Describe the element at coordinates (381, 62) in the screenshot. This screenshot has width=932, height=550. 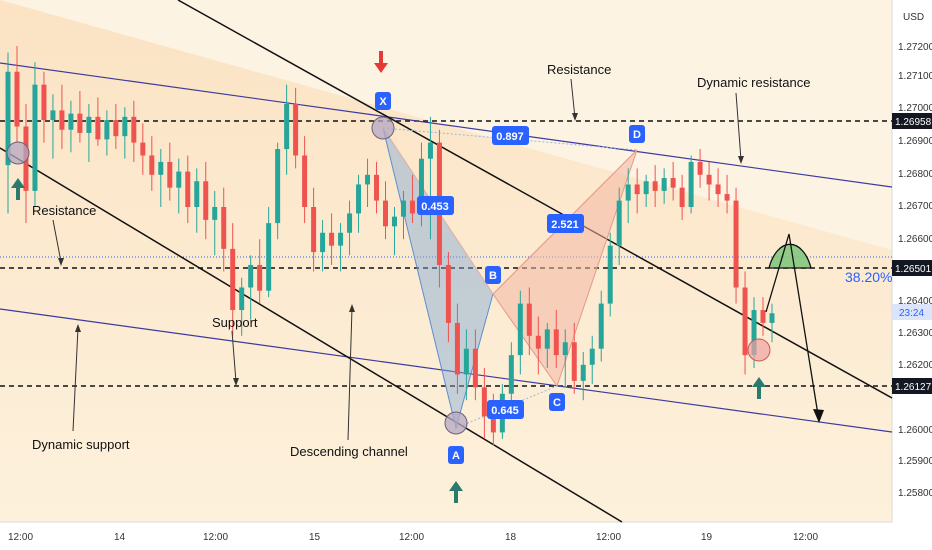
I see `arrow-down-icon` at that location.